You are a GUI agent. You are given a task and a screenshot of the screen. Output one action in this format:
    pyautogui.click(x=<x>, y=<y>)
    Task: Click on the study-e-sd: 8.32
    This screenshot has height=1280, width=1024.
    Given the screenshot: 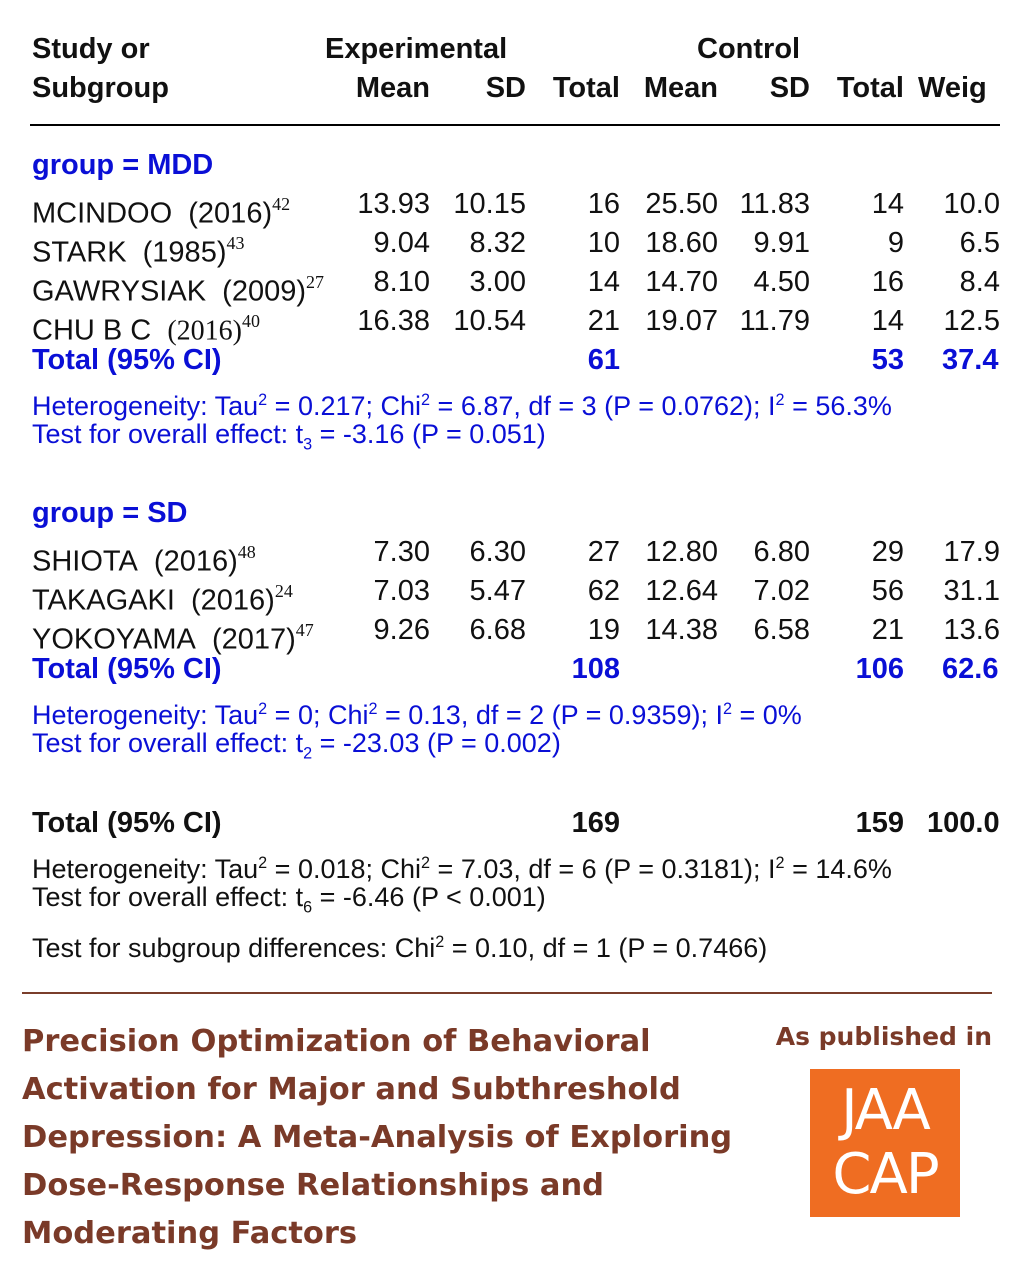 What is the action you would take?
    pyautogui.click(x=497, y=243)
    